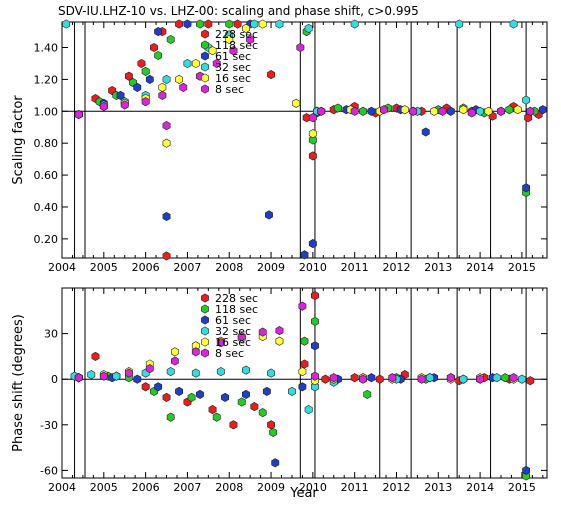 Image resolution: width=561 pixels, height=505 pixels. What do you see at coordinates (233, 331) in the screenshot?
I see `legend-label: 32 sec` at bounding box center [233, 331].